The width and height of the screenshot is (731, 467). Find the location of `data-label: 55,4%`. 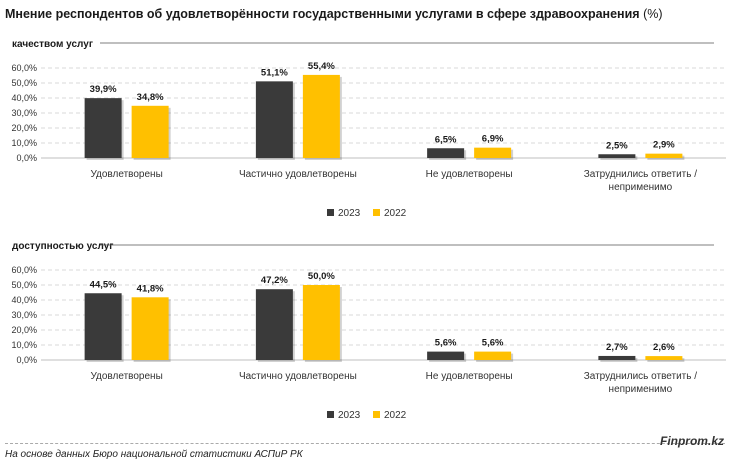

data-label: 55,4% is located at coordinates (321, 66).